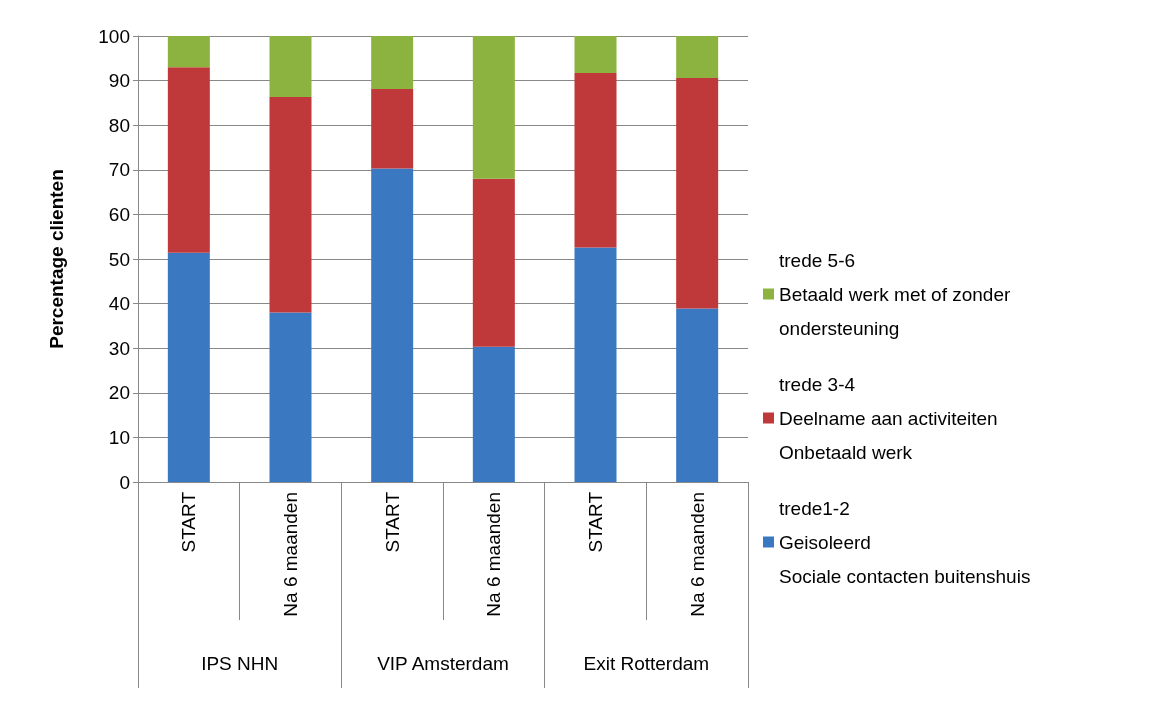 This screenshot has width=1156, height=719. Describe the element at coordinates (119, 214) in the screenshot. I see `y-tick-label: 60` at that location.